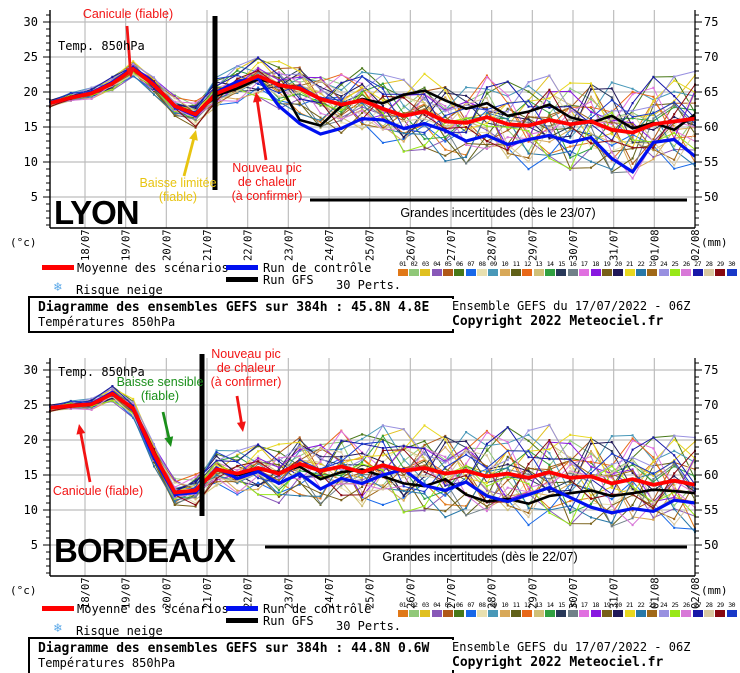 This screenshot has height=673, width=740. What do you see at coordinates (167, 593) in the screenshot?
I see `svg-text: 20/07` at bounding box center [167, 593].